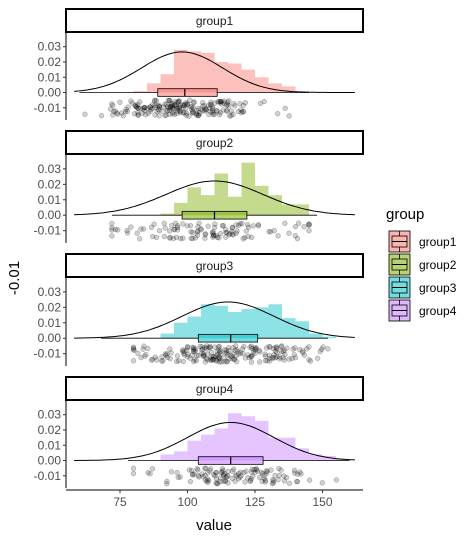 The image size is (474, 541). Describe the element at coordinates (50, 323) in the screenshot. I see `y-tick-label: 0.01` at that location.